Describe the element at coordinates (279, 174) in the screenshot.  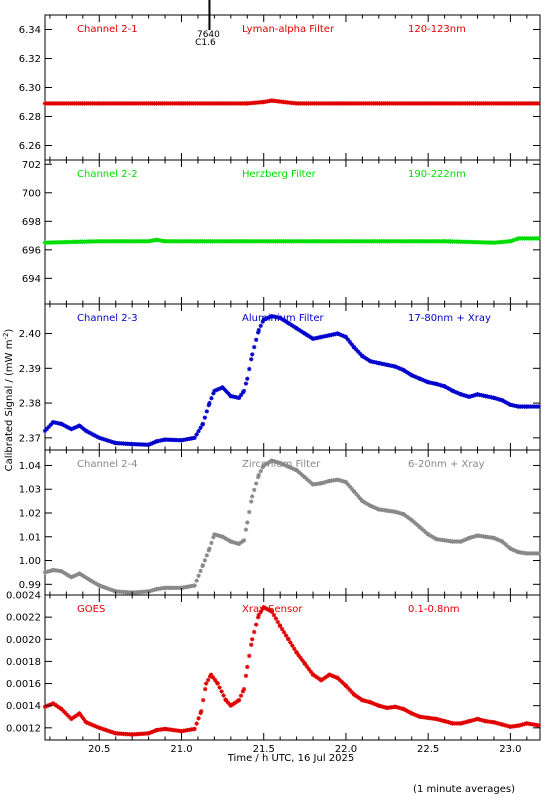
I see `filter-label: Herzberg Filter` at that location.